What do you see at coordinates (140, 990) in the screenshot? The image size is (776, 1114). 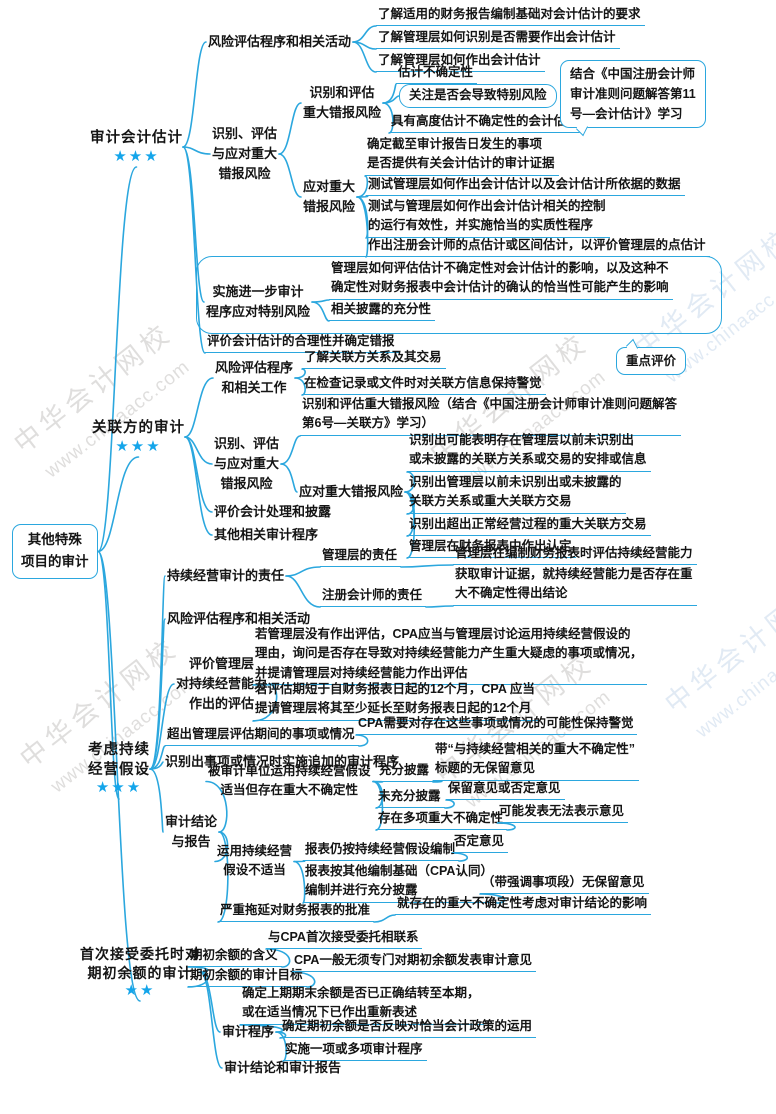 I see `importance-stars: ★★` at bounding box center [140, 990].